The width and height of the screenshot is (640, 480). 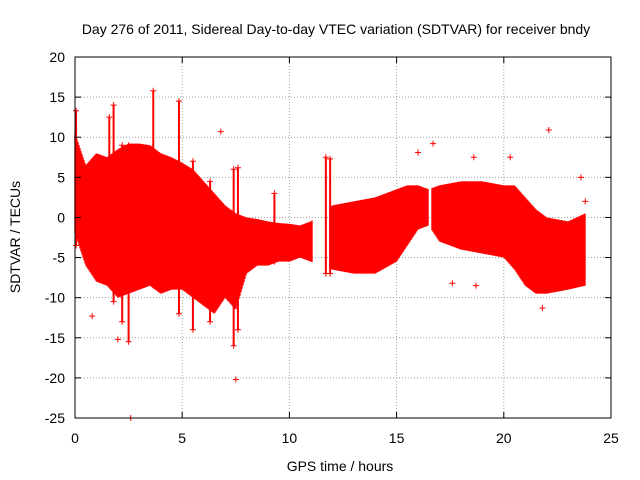 What do you see at coordinates (290, 438) in the screenshot?
I see `x-tick-label: 10` at bounding box center [290, 438].